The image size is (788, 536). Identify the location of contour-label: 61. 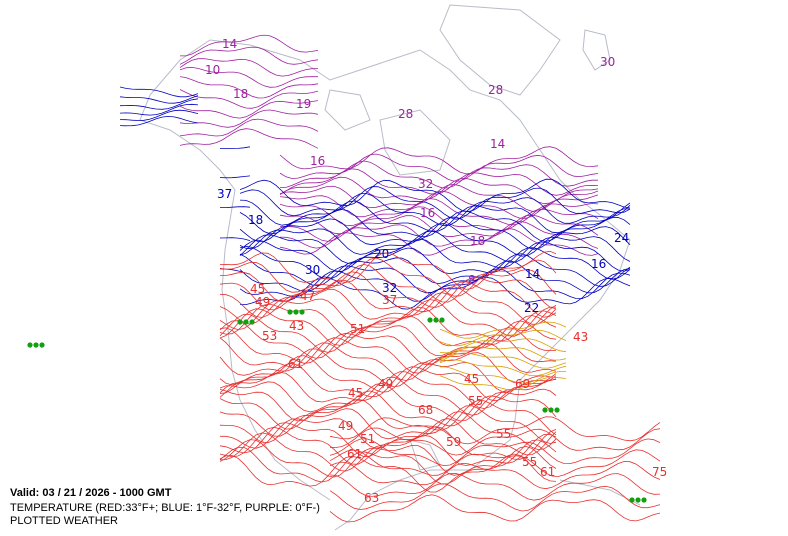
(354, 454).